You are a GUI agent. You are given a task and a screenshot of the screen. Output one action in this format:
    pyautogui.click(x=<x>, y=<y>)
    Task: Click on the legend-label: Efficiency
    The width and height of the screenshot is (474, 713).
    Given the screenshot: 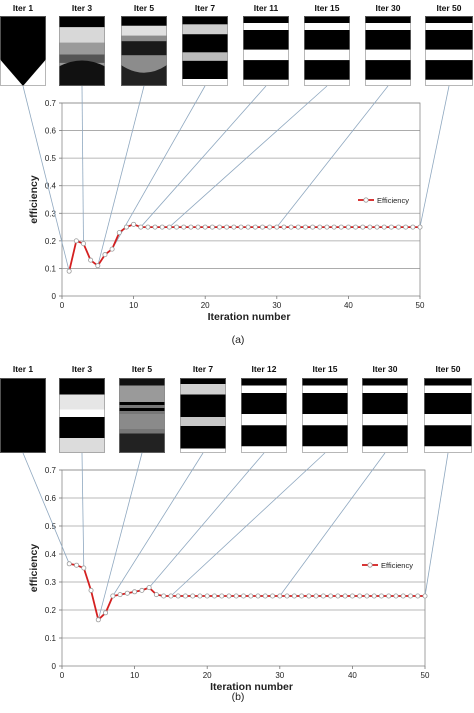 What is the action you would take?
    pyautogui.click(x=397, y=565)
    